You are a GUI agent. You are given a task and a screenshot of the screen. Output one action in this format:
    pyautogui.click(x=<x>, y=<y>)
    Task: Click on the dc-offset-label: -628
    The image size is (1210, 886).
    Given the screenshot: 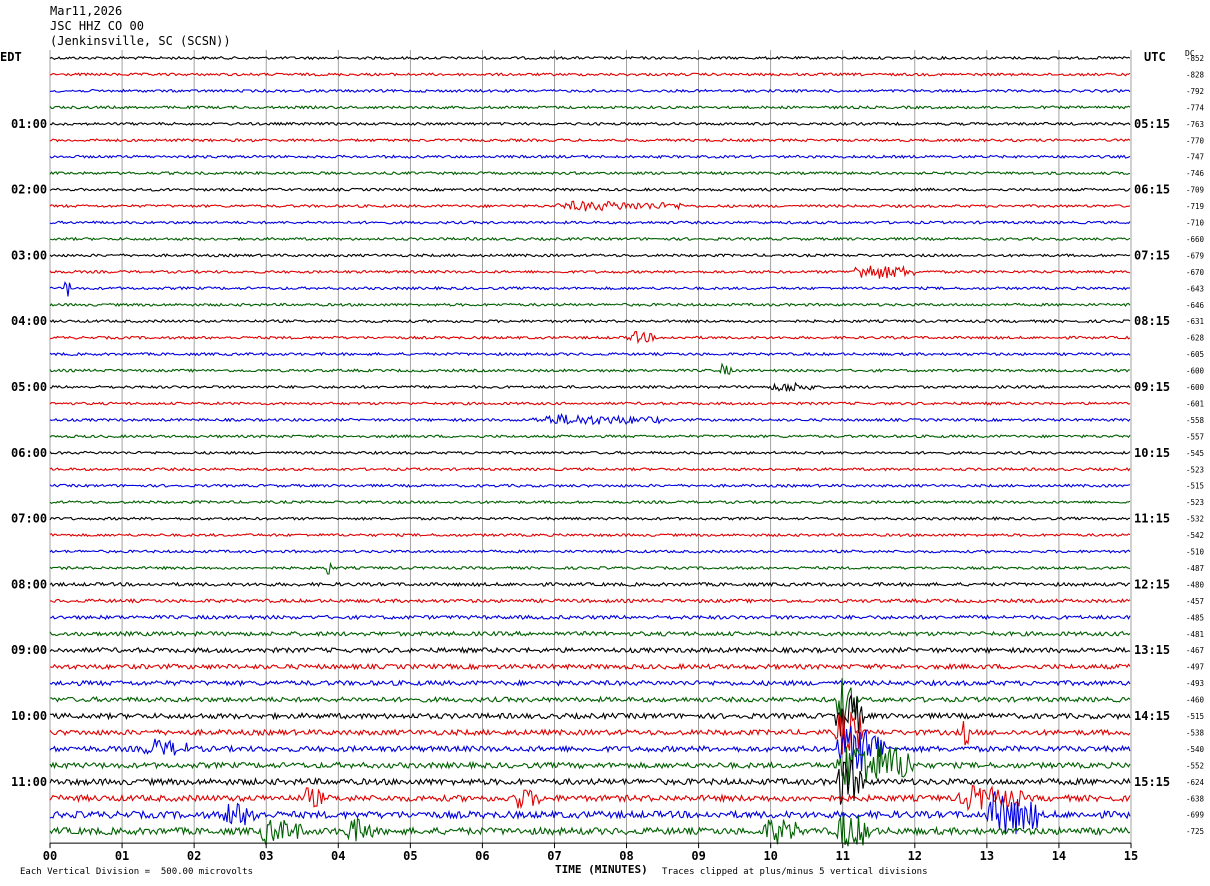 What is the action you would take?
    pyautogui.click(x=1195, y=338)
    